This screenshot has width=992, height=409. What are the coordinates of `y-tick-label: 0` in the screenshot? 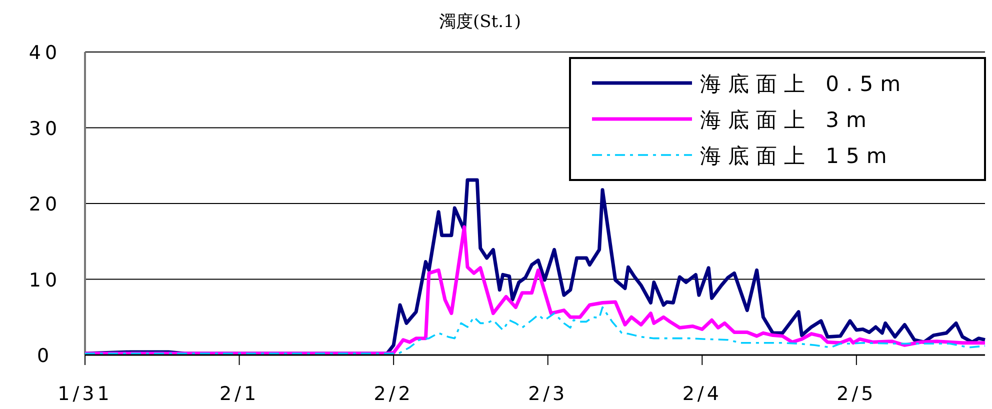 It's located at (45, 356).